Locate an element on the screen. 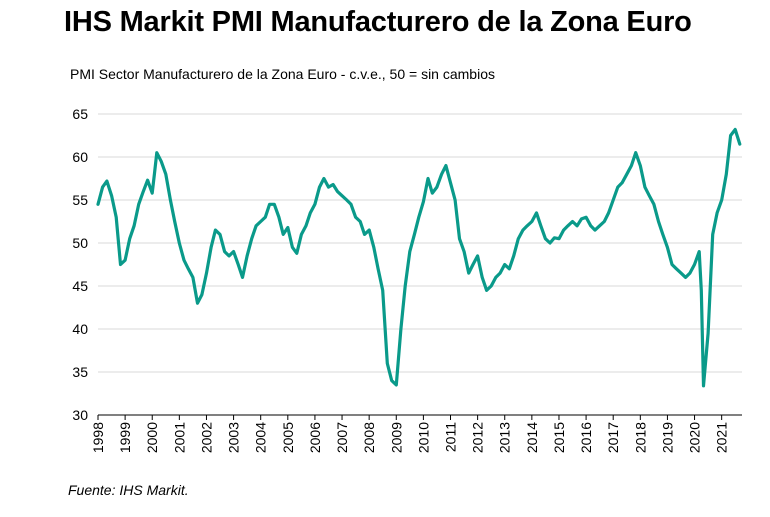 This screenshot has height=517, width=770. x-tick-label: 2015 is located at coordinates (559, 437).